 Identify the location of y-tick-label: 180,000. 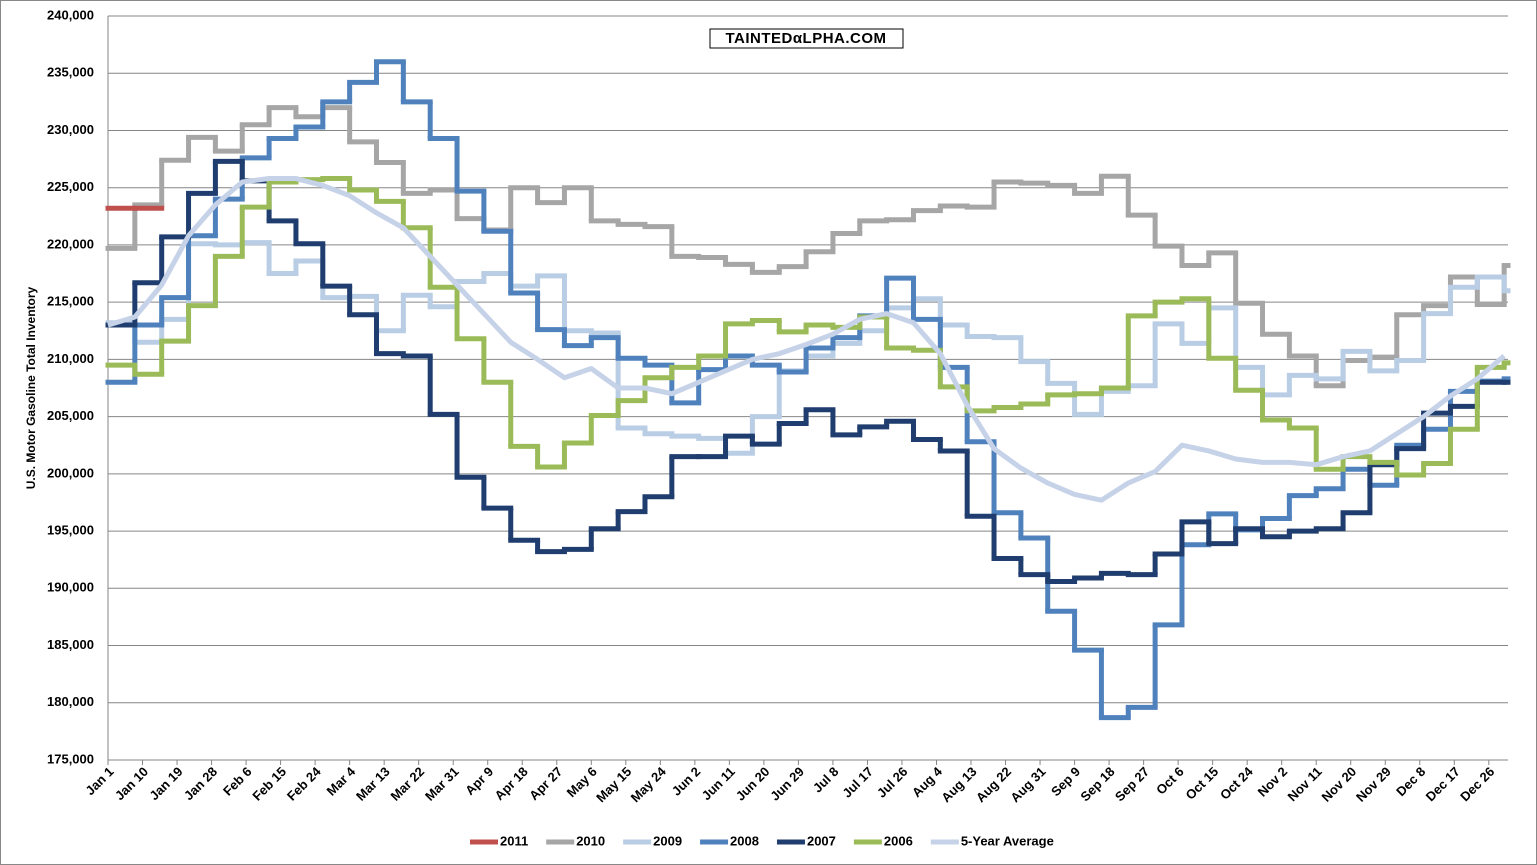
(70, 701).